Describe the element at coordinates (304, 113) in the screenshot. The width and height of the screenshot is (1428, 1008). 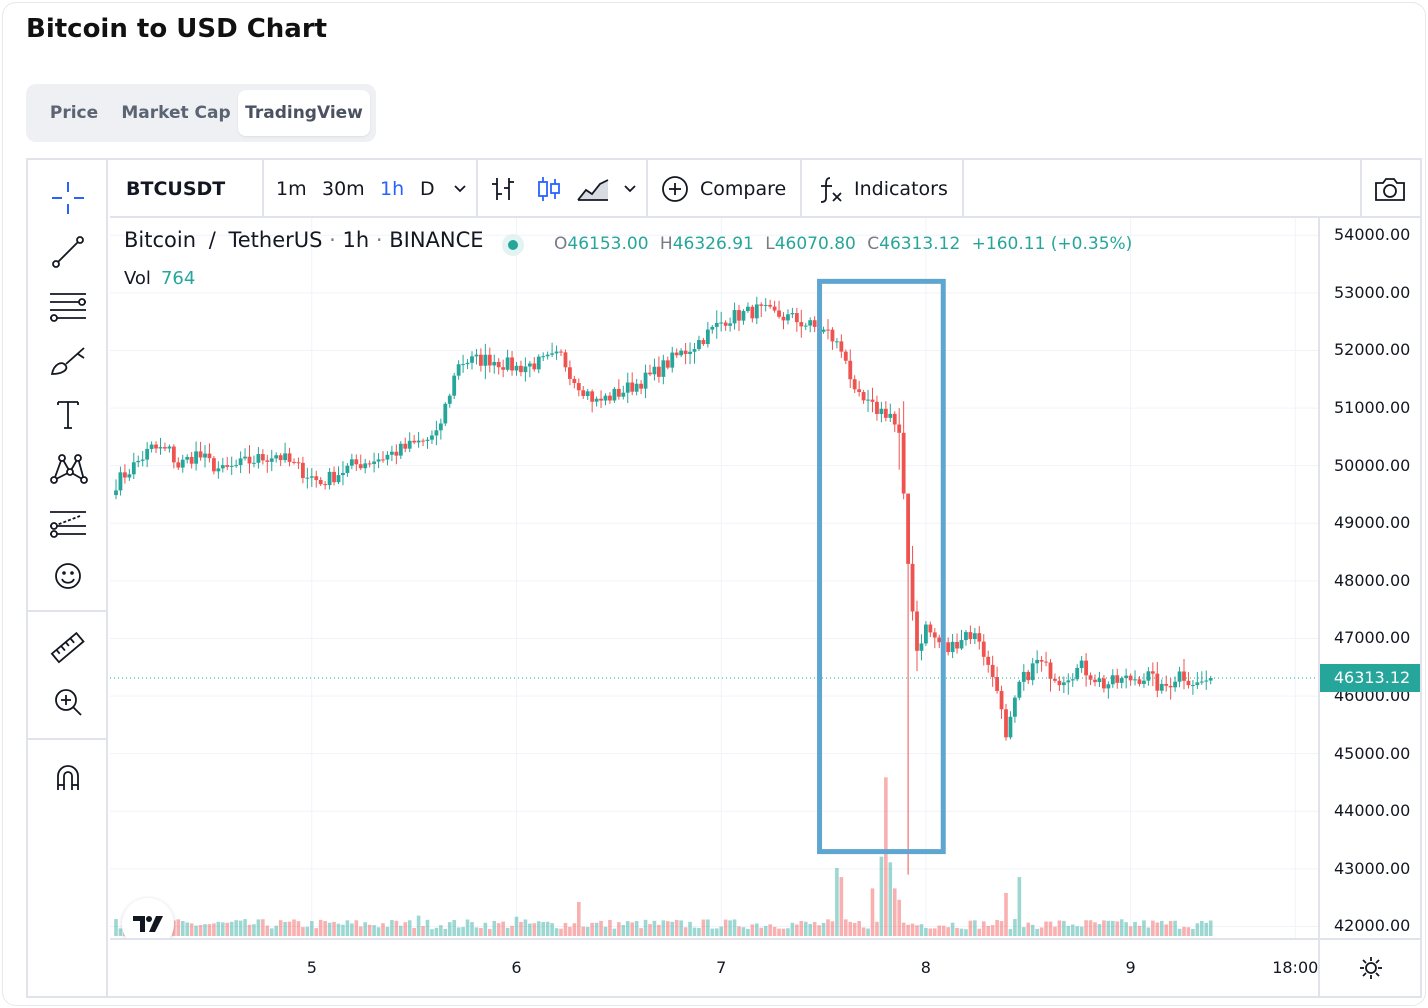
I see `tab-tradingview: TradingView` at that location.